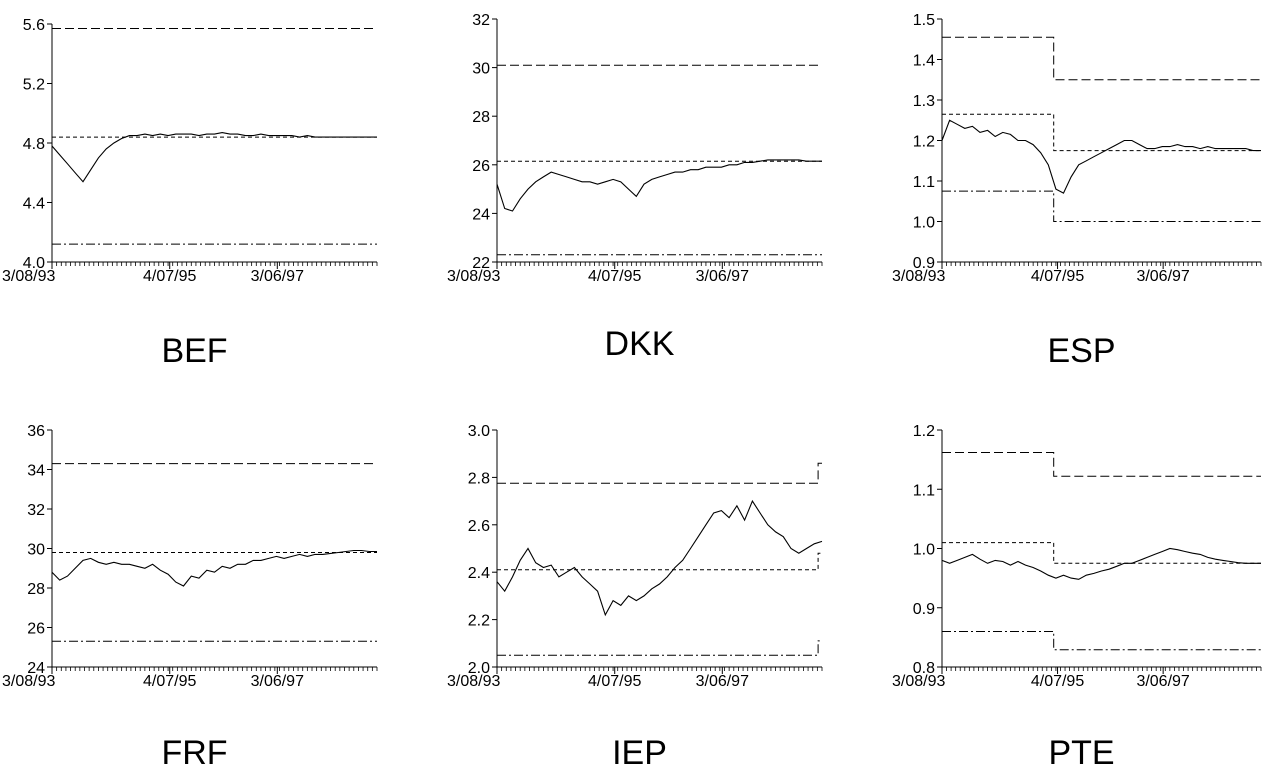 The height and width of the screenshot is (770, 1263). Describe the element at coordinates (34, 204) in the screenshot. I see `y-tick-label: 4.4` at that location.